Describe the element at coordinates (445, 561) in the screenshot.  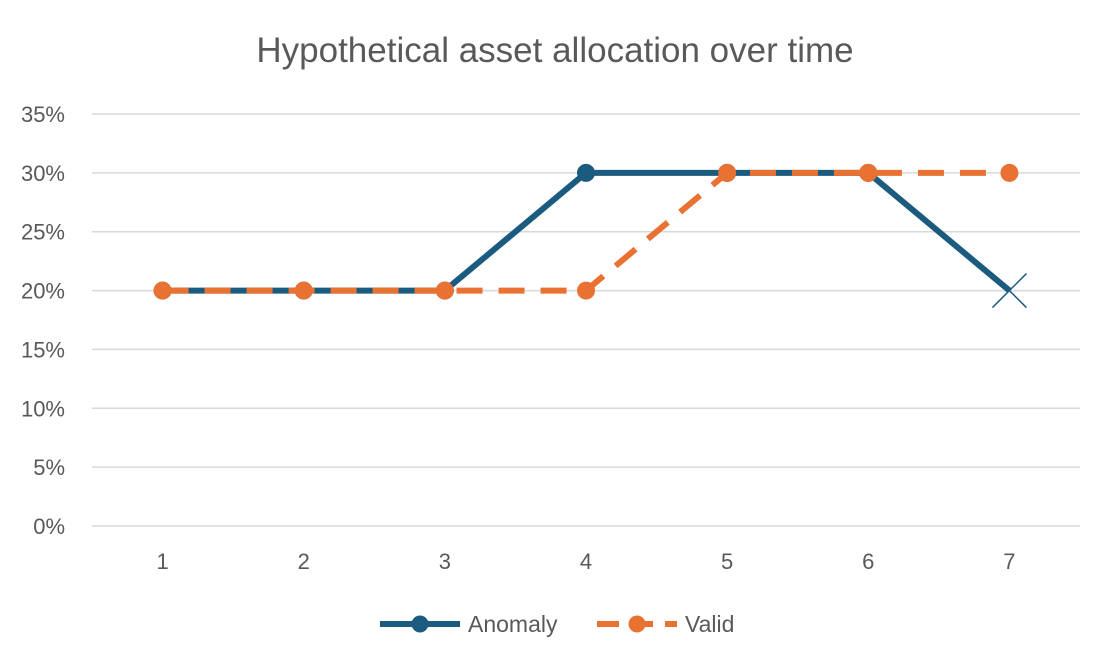
I see `x-tick-label: 3` at that location.